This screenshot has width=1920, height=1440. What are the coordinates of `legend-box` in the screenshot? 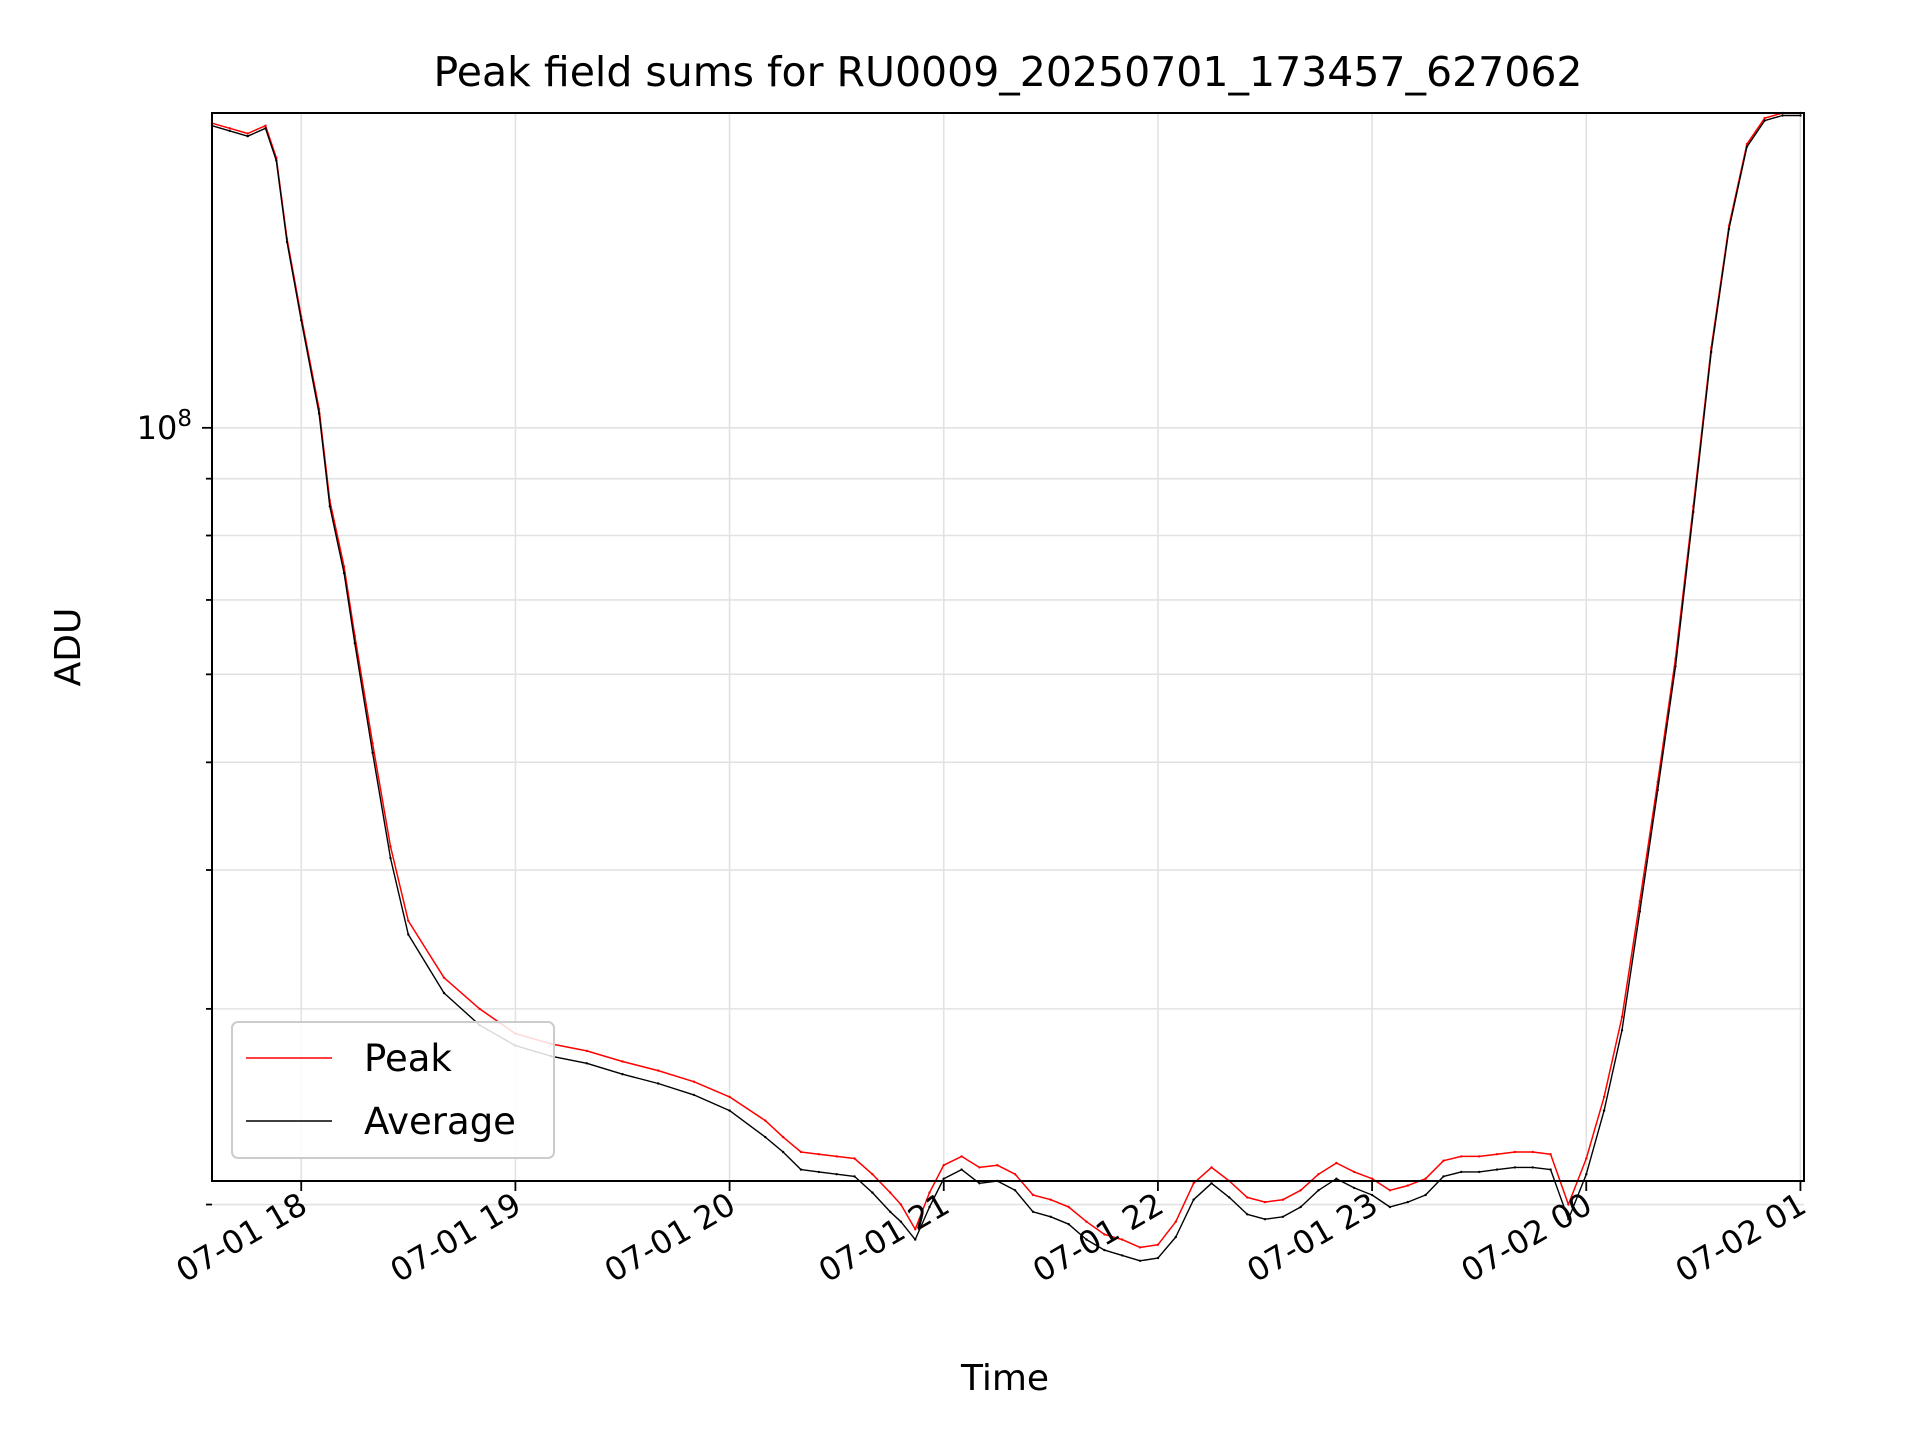 It's located at (393, 1090).